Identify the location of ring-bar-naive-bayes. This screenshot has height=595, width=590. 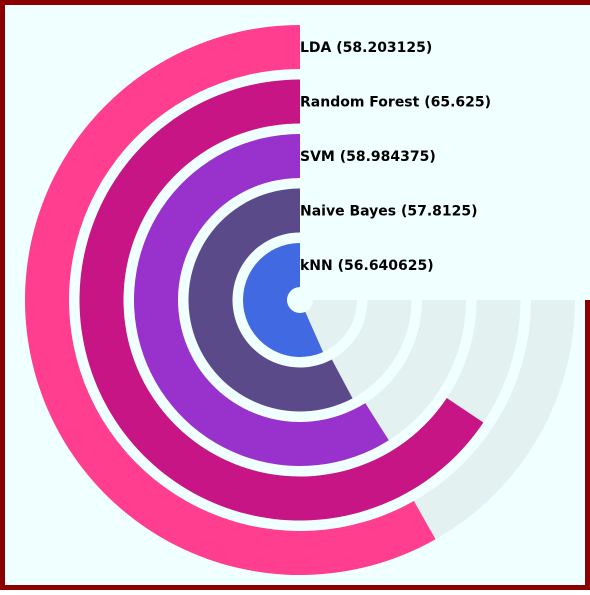
(270, 300).